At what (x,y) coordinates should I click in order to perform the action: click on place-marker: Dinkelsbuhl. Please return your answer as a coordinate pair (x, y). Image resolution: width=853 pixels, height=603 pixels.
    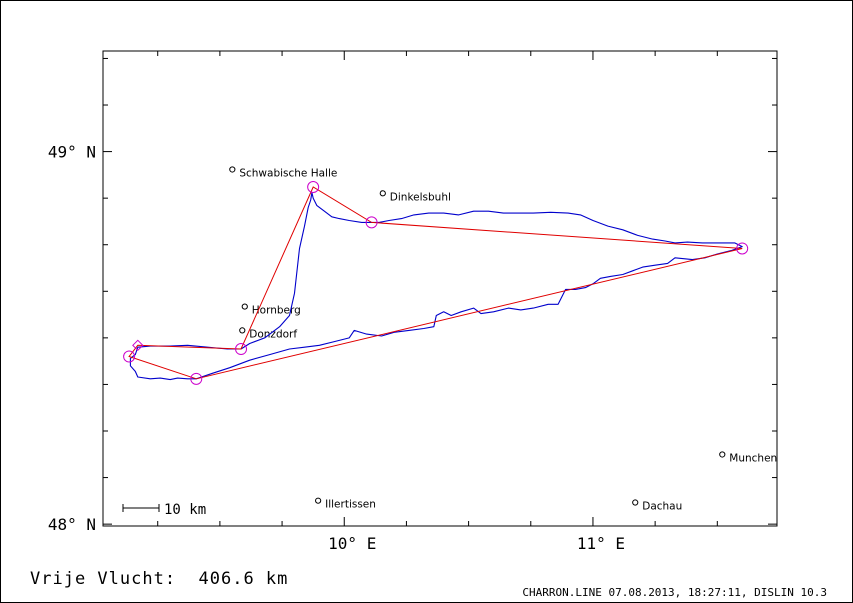
    Looking at the image, I should click on (415, 196).